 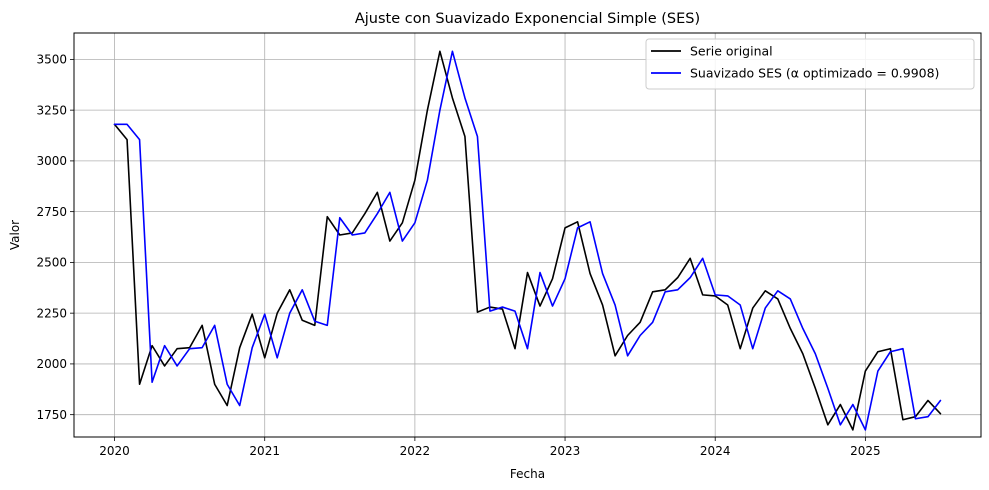 What do you see at coordinates (731, 51) in the screenshot?
I see `legend-label-serie-original: Serie original` at bounding box center [731, 51].